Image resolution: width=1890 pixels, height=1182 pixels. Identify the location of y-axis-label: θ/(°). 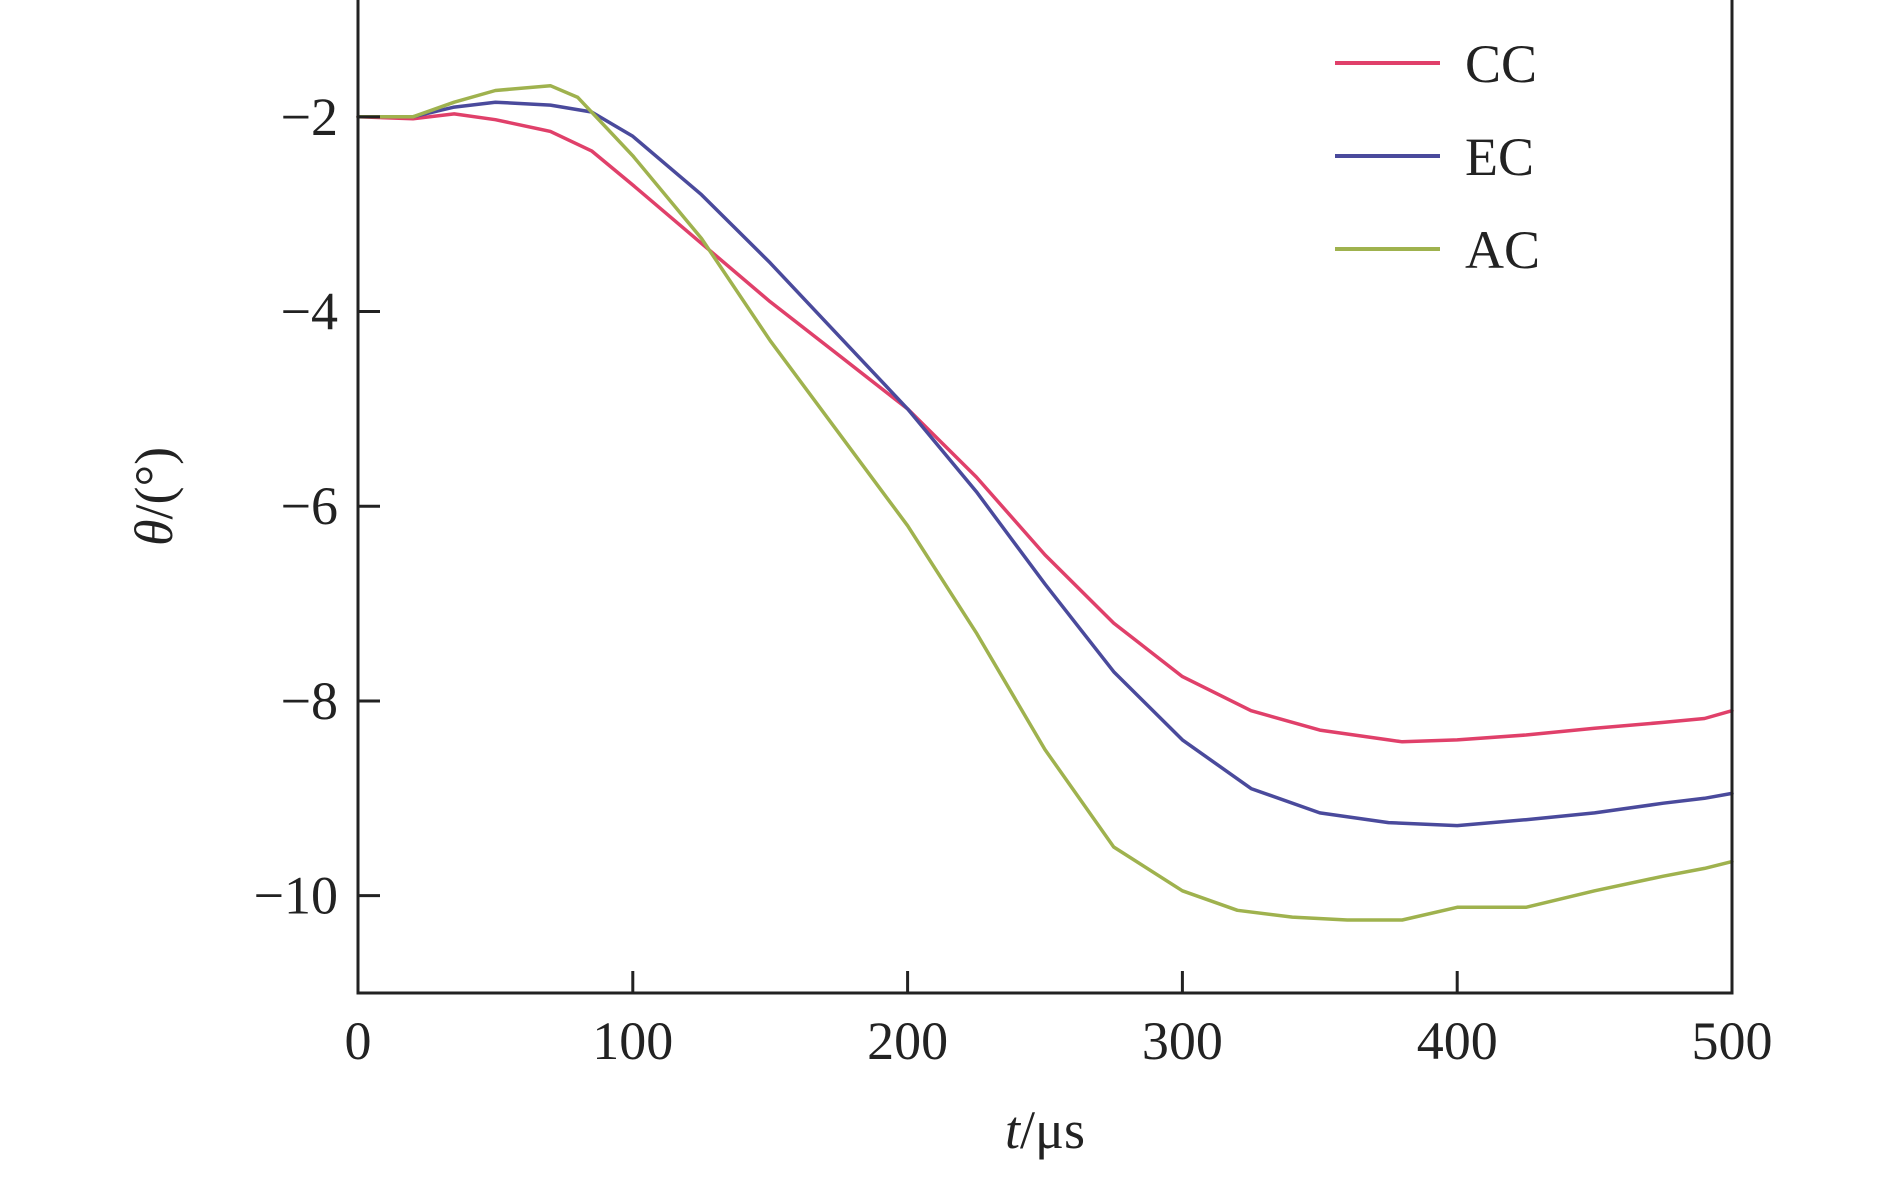
(154, 496).